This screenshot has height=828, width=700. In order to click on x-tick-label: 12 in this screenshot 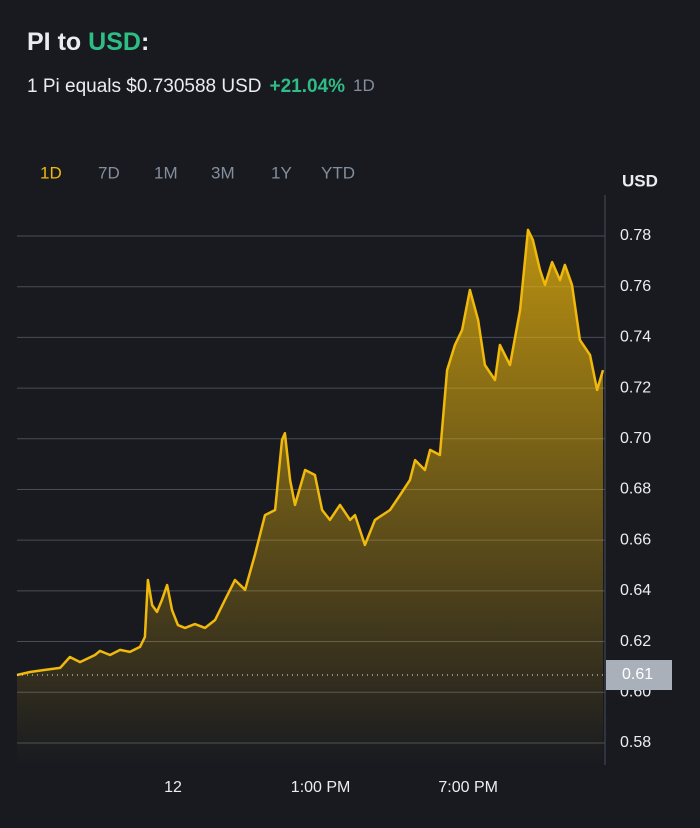, I will do `click(173, 787)`.